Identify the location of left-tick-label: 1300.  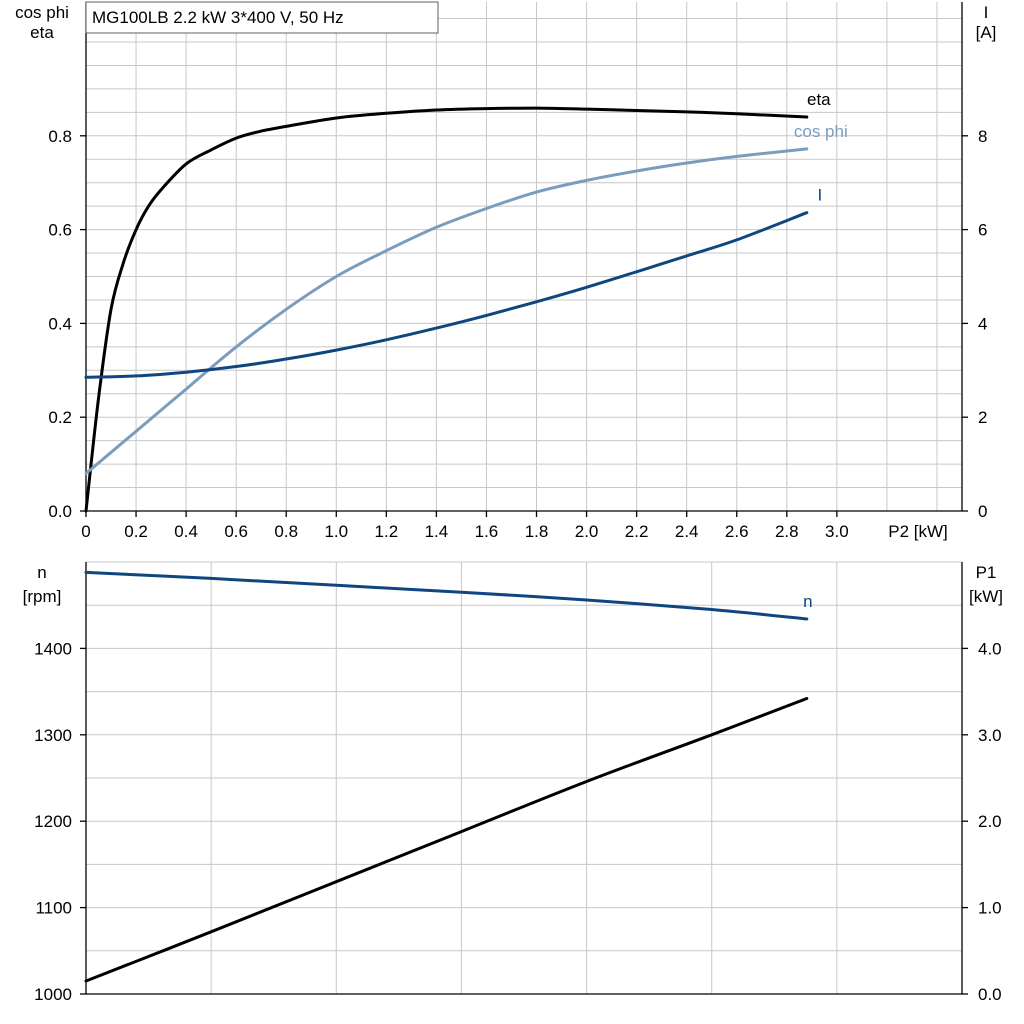
(53, 735).